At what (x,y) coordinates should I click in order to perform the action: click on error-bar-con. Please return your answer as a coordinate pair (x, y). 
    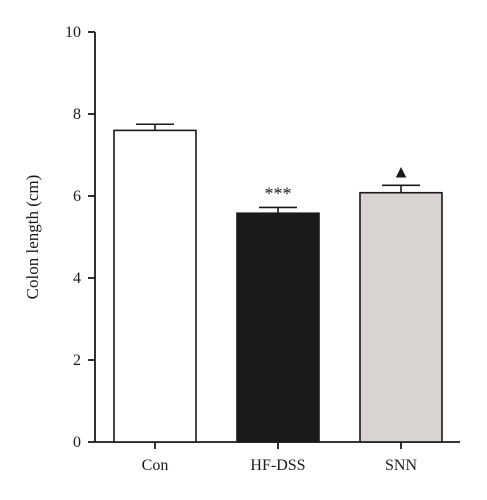
    Looking at the image, I should click on (155, 127).